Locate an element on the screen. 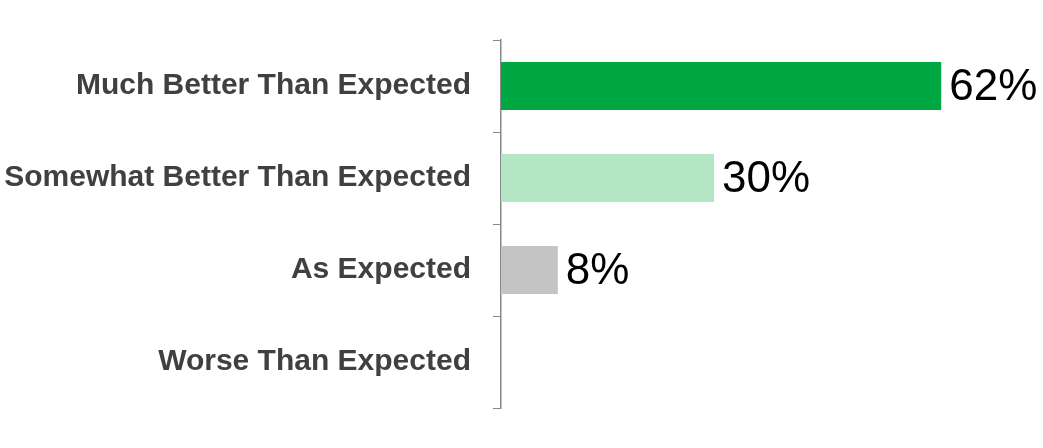 This screenshot has width=1043, height=448. y-tick-label: As Expected is located at coordinates (380, 268).